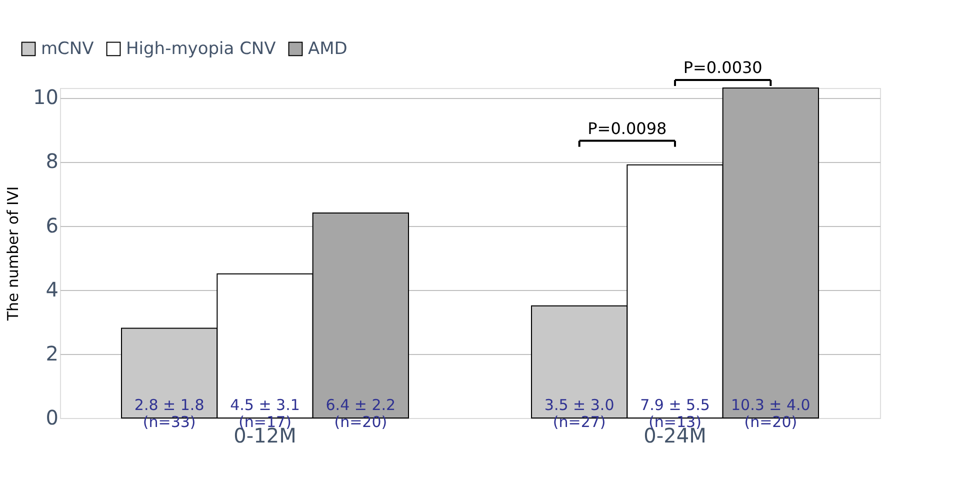 This screenshot has height=497, width=958. What do you see at coordinates (328, 48) in the screenshot?
I see `legend-label: AMD` at bounding box center [328, 48].